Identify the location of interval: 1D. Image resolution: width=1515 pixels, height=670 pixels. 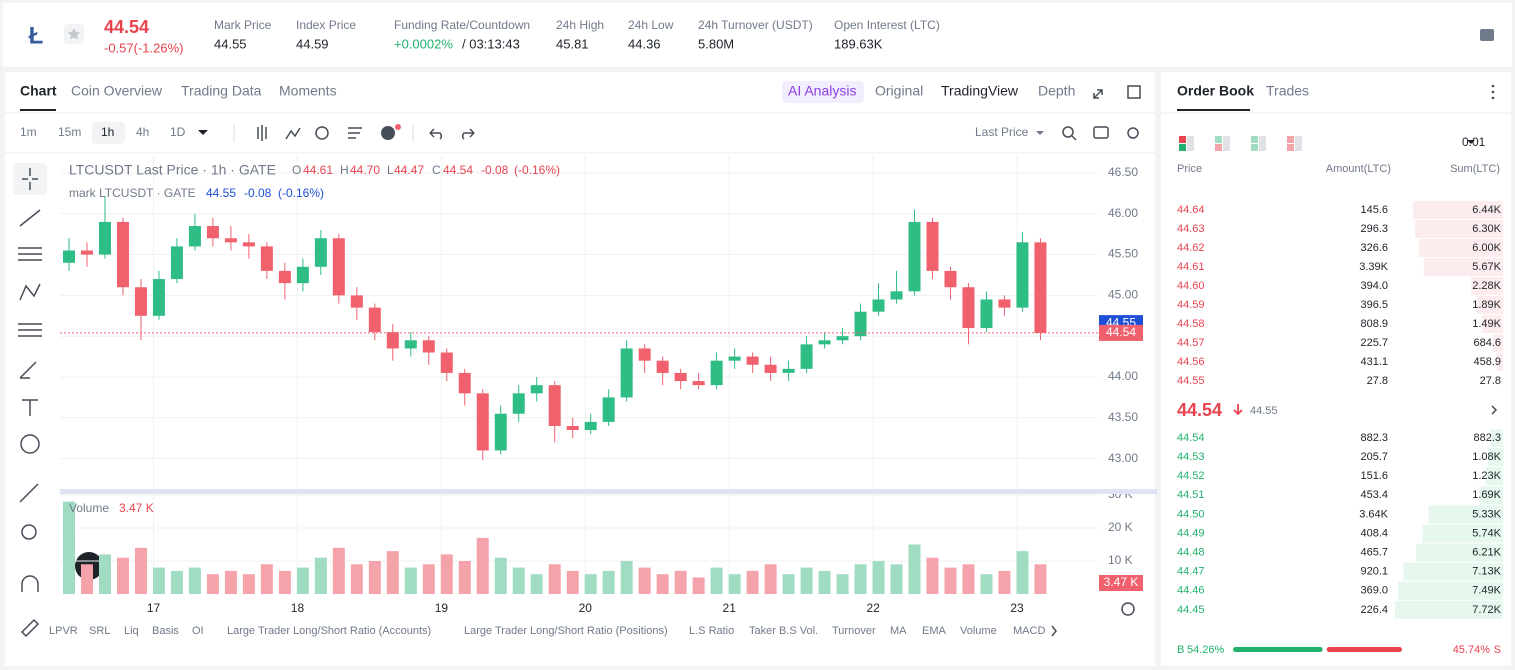
(178, 132).